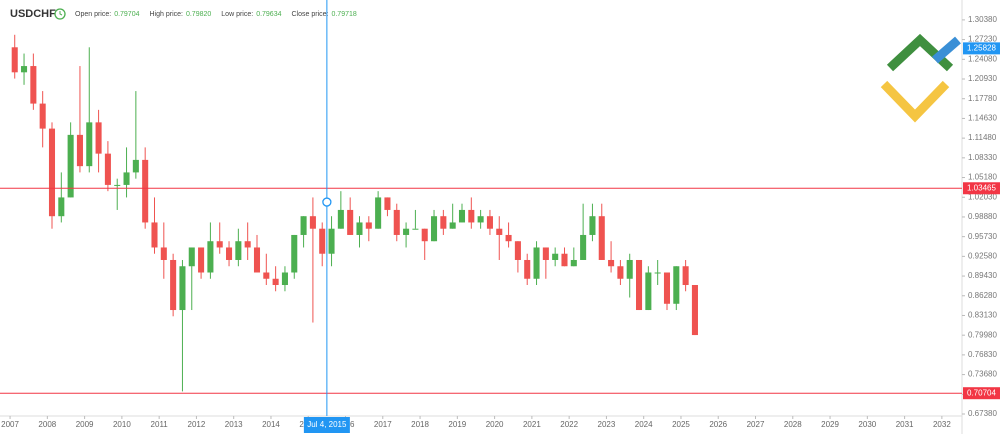  What do you see at coordinates (126, 14) in the screenshot?
I see `stat-value: 0.79704` at bounding box center [126, 14].